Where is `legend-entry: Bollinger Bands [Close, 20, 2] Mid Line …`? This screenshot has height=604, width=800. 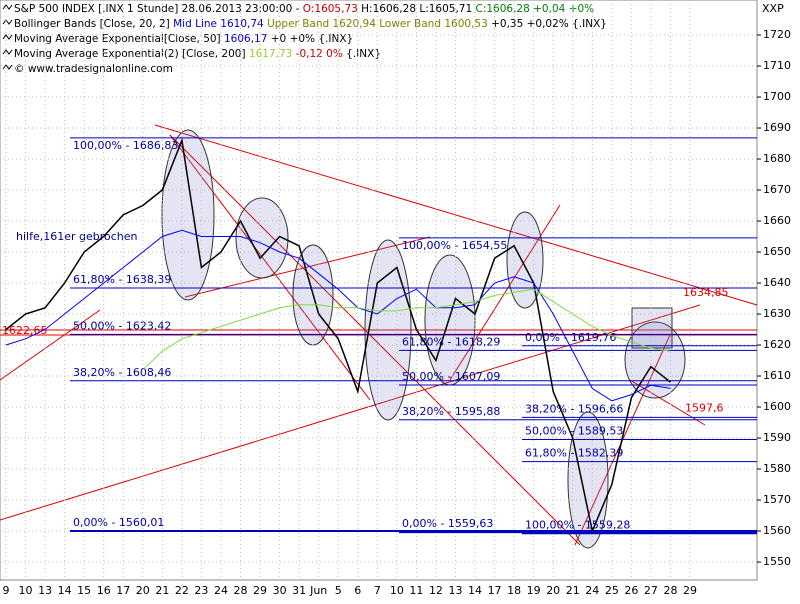 legend-entry: Bollinger Bands [Close, 20, 2] Mid Line … is located at coordinates (310, 24).